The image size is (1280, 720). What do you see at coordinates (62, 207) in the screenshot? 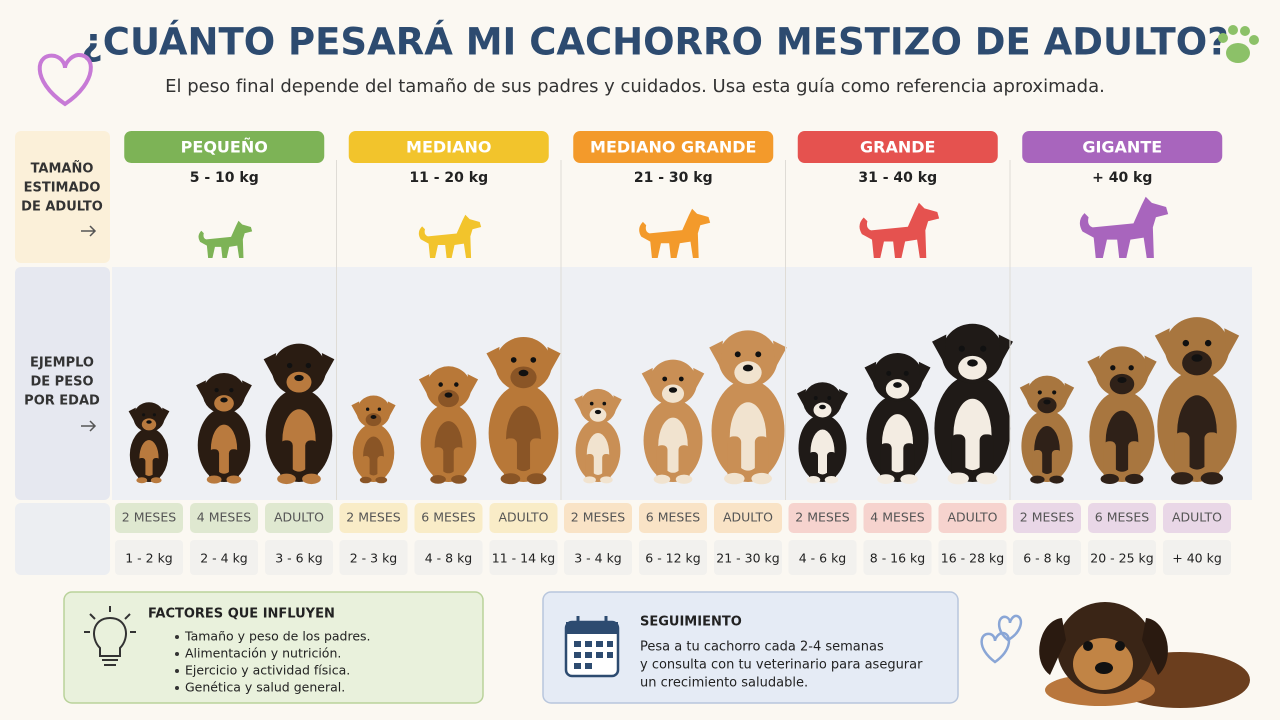
I see `row-label: DE ADULTO` at bounding box center [62, 207].